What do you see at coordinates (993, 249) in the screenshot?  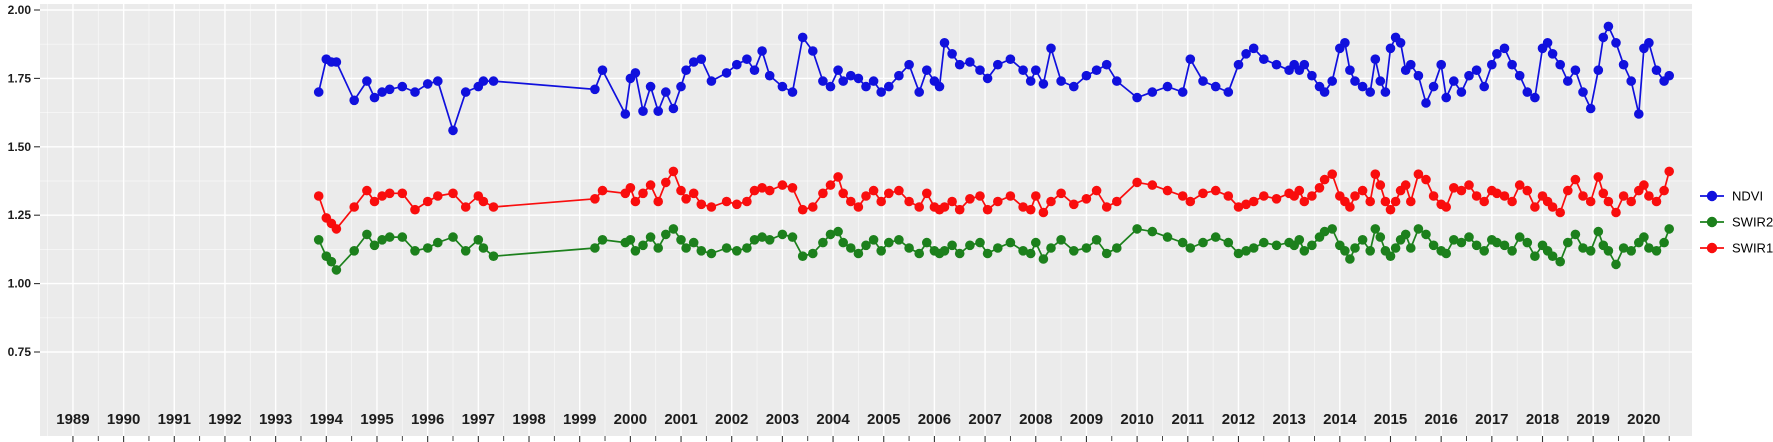 I see `series-swir2` at bounding box center [993, 249].